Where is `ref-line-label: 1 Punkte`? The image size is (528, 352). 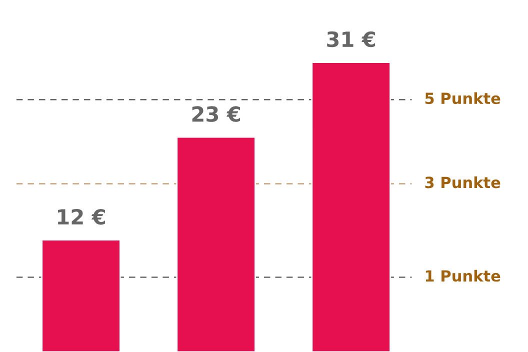 ref-line-label: 1 Punkte is located at coordinates (463, 276).